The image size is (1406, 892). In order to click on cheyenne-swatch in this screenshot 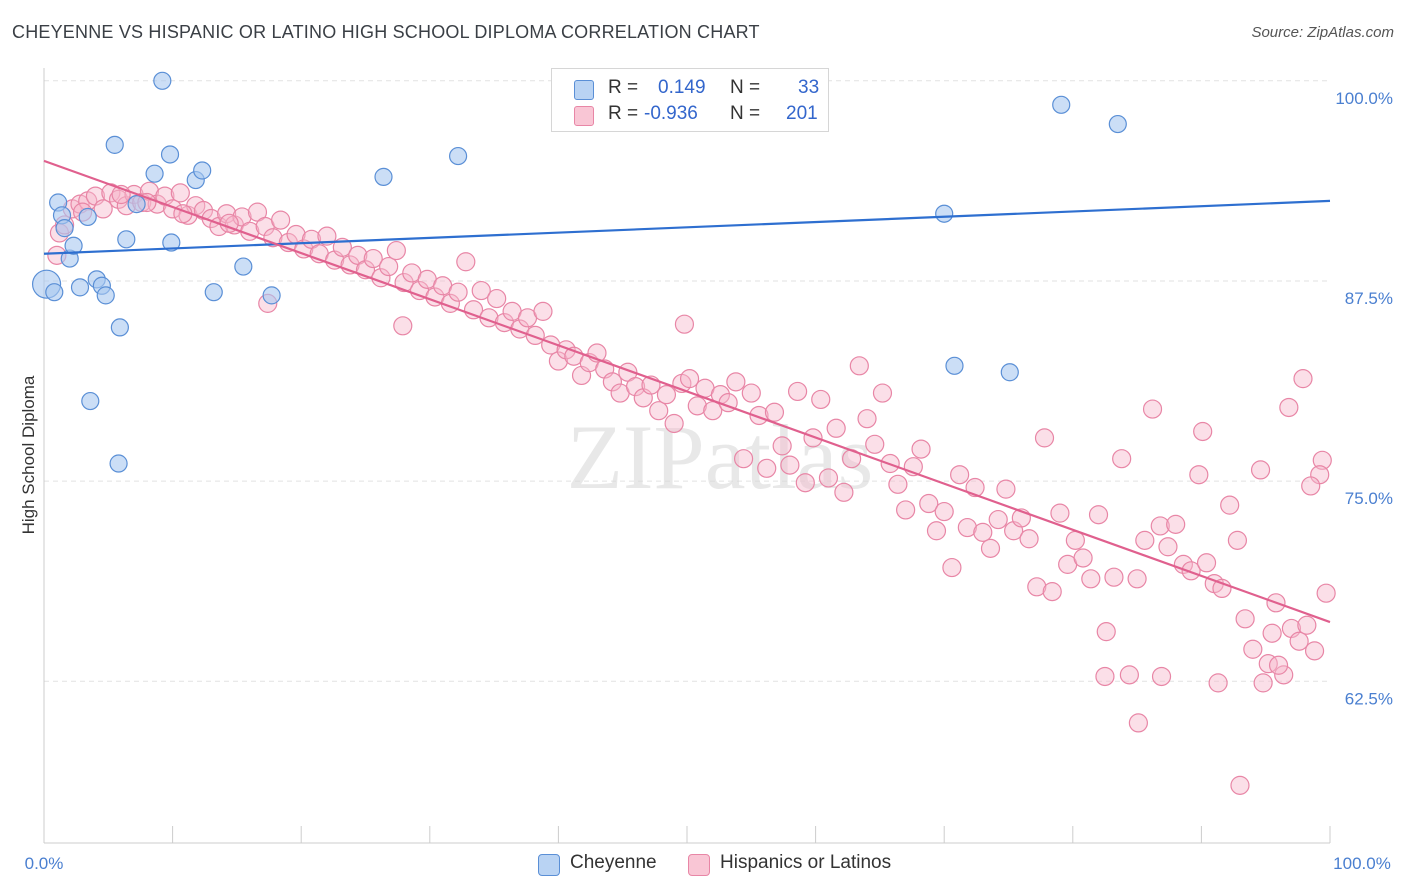, I will do `click(584, 90)`.